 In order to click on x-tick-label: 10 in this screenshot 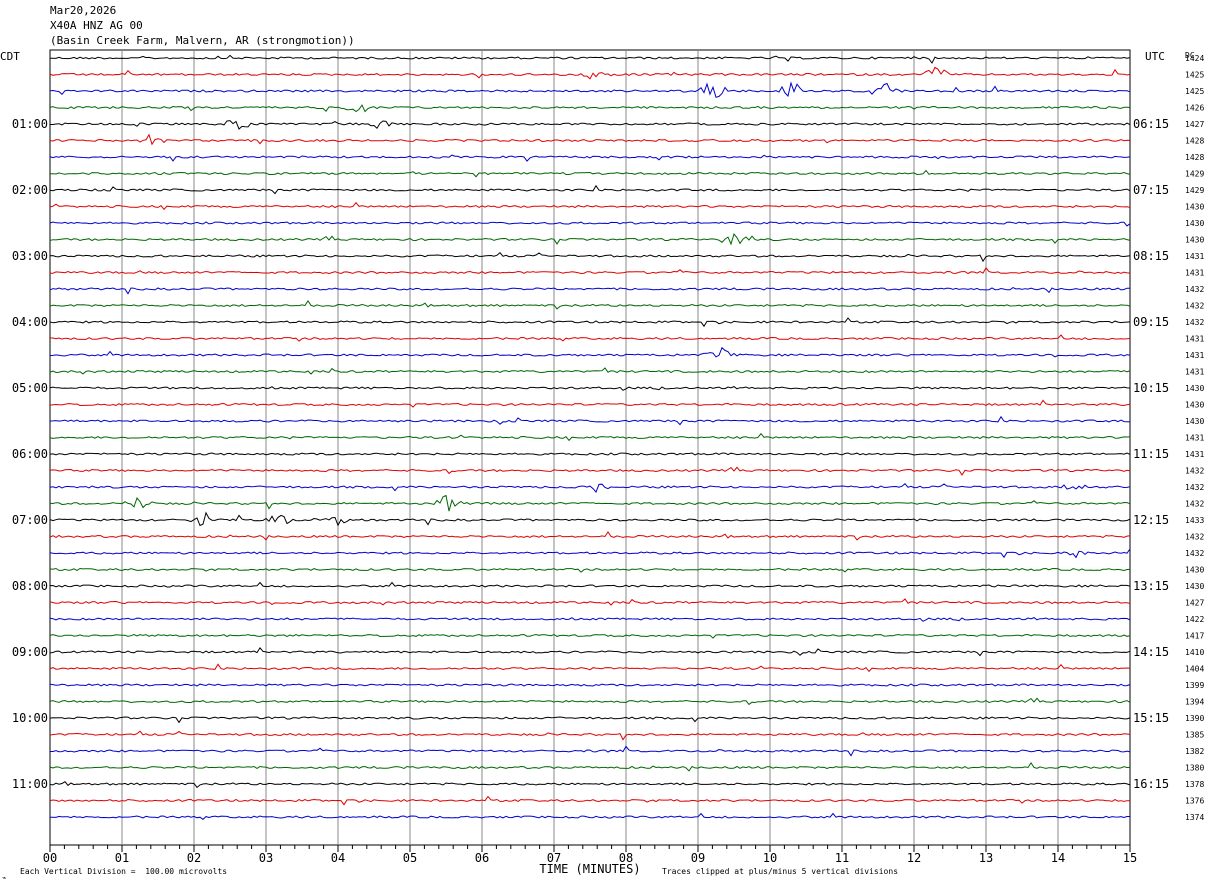, I will do `click(770, 858)`.